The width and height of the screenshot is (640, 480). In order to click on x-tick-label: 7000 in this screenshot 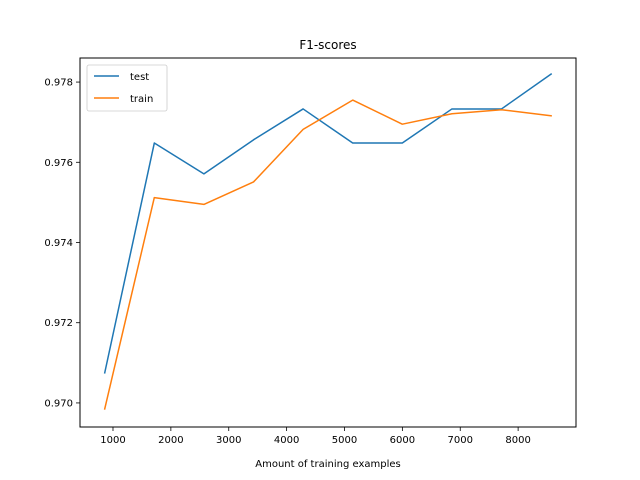, I will do `click(460, 440)`.